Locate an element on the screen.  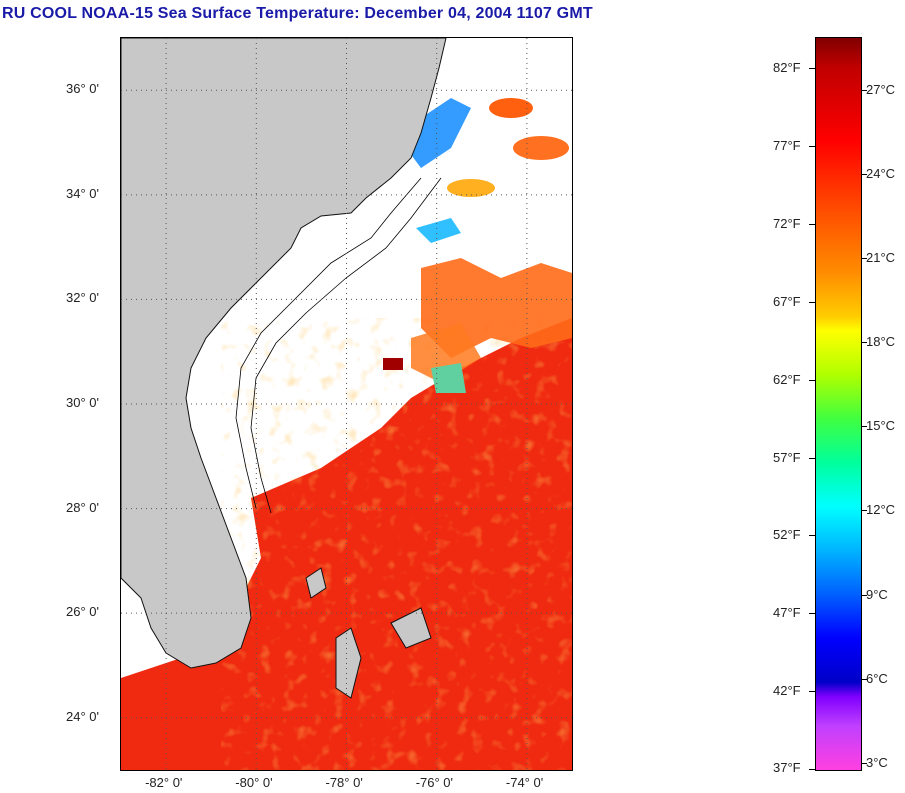
lat-label: 30° 0' is located at coordinates (82, 402).